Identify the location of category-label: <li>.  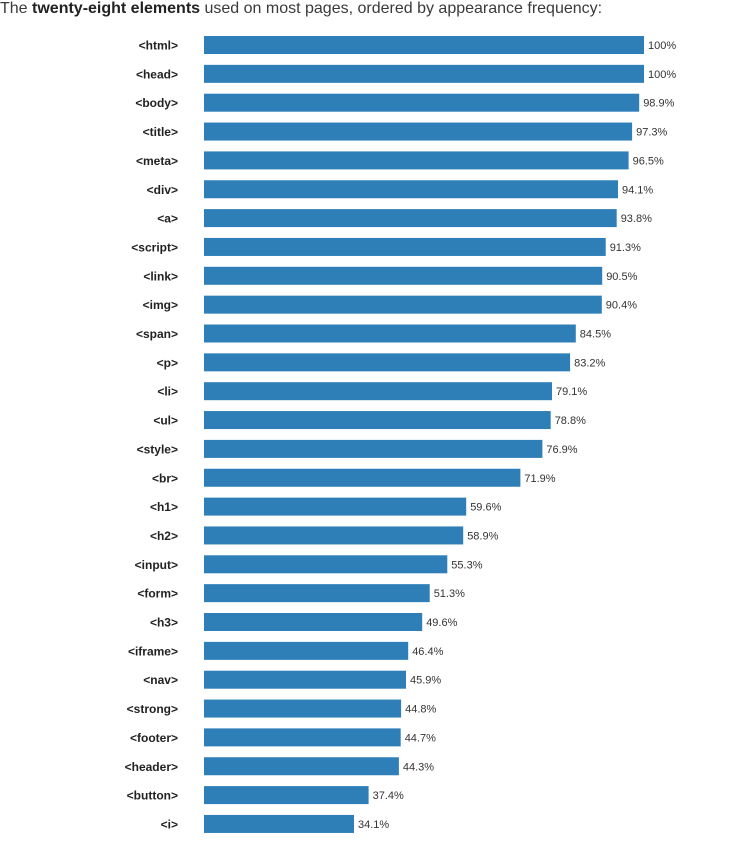
(167, 392).